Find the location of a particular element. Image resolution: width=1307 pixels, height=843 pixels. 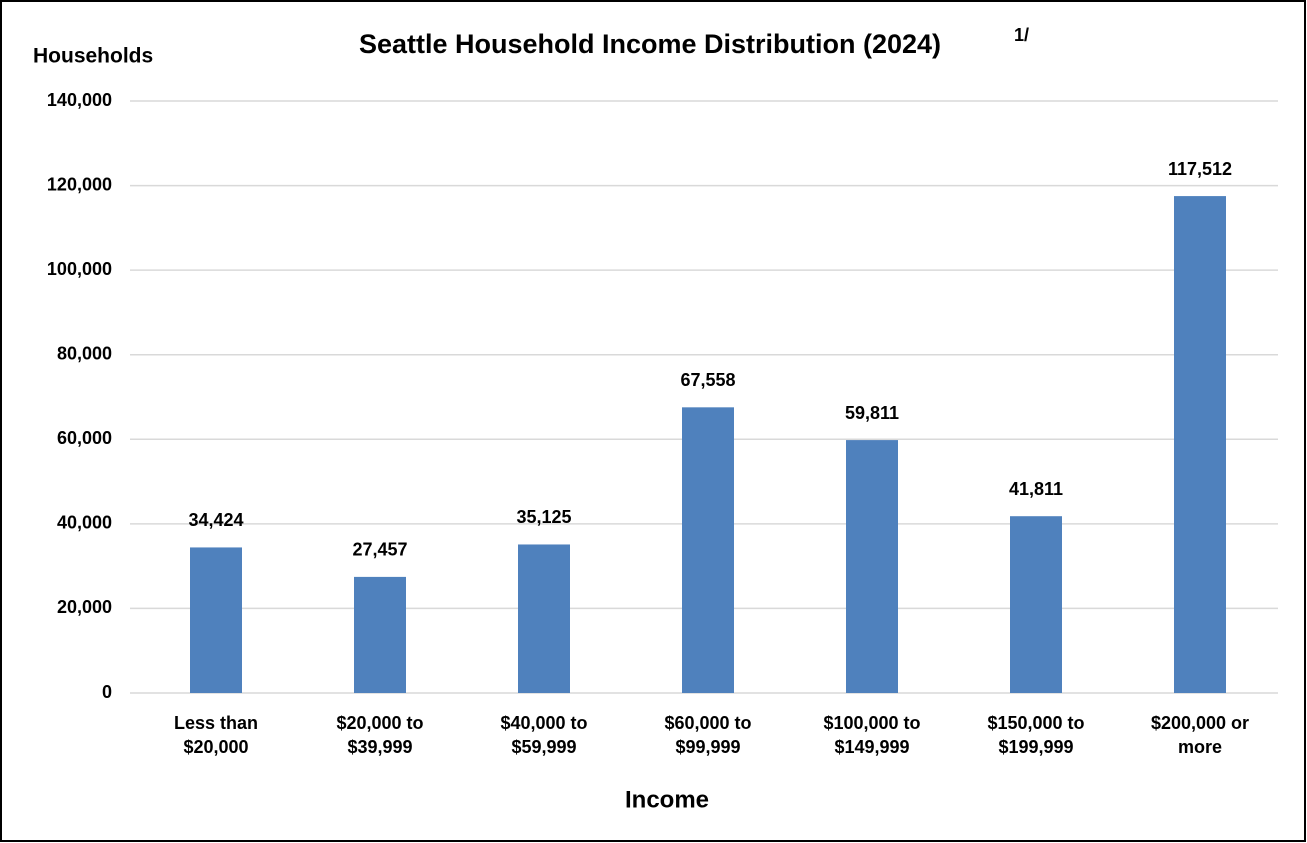

x-tick-label: $200,000 or more is located at coordinates (1200, 735).